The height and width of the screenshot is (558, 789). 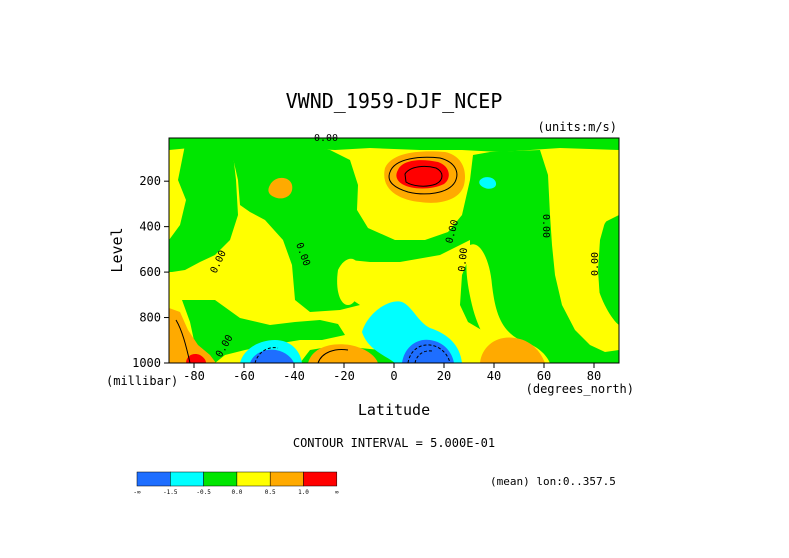 What do you see at coordinates (394, 443) in the screenshot?
I see `contour-interval: CONTOUR INTERVAL = 5.000E-01` at bounding box center [394, 443].